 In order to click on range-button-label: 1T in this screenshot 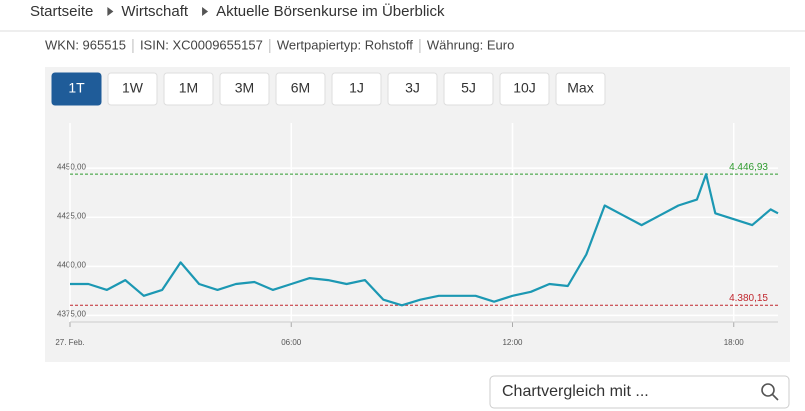, I will do `click(76, 88)`.